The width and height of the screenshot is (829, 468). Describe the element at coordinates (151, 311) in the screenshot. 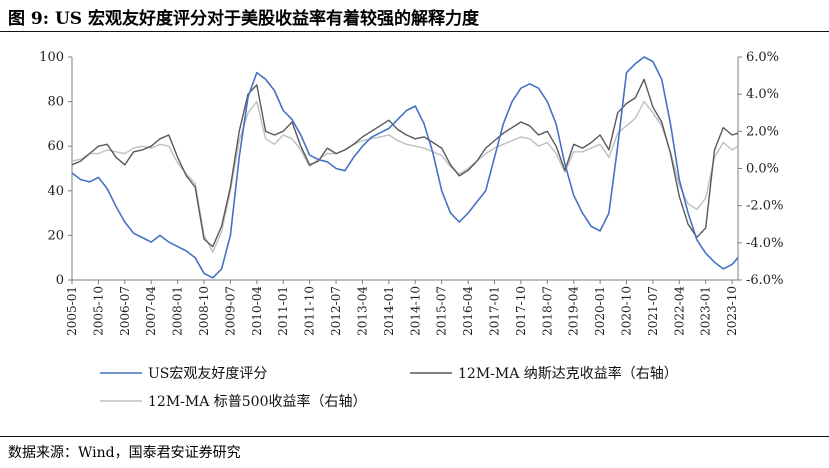

I see `x-tick-label: 2007-04` at that location.